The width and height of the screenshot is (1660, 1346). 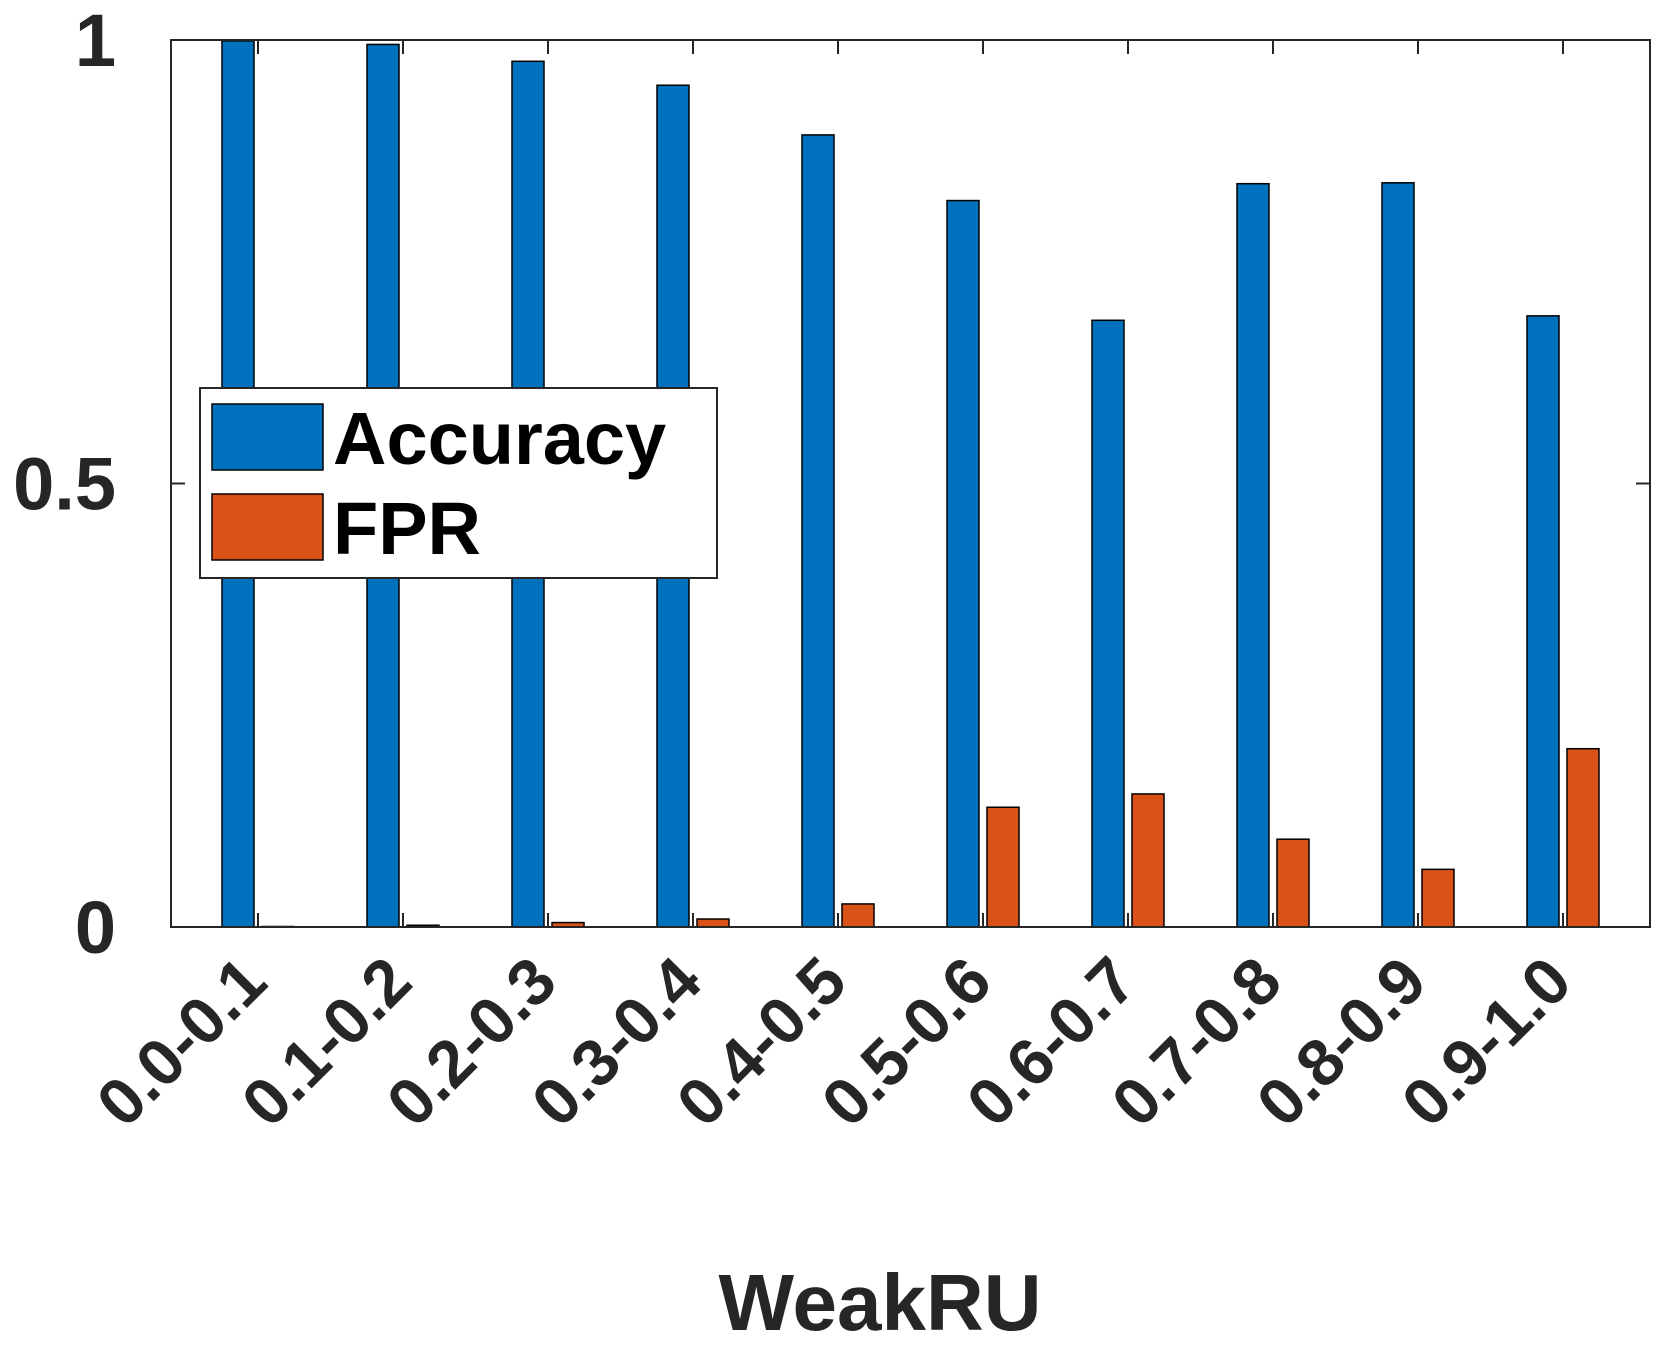 I want to click on bar-fpr-0.5-0.6, so click(x=1003, y=867).